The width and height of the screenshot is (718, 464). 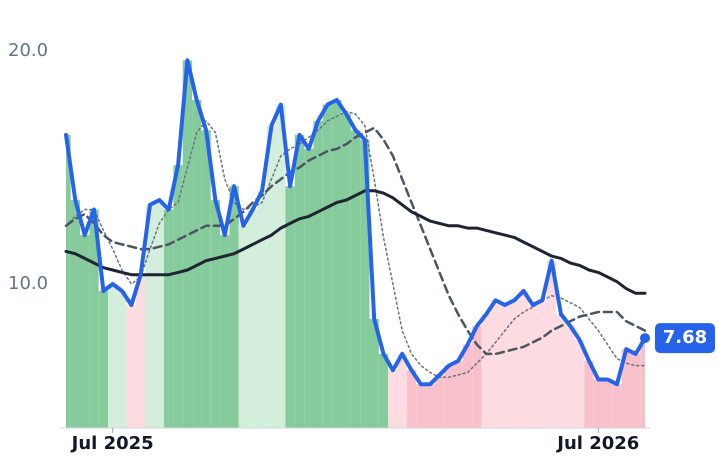 I want to click on last-point, so click(x=645, y=338).